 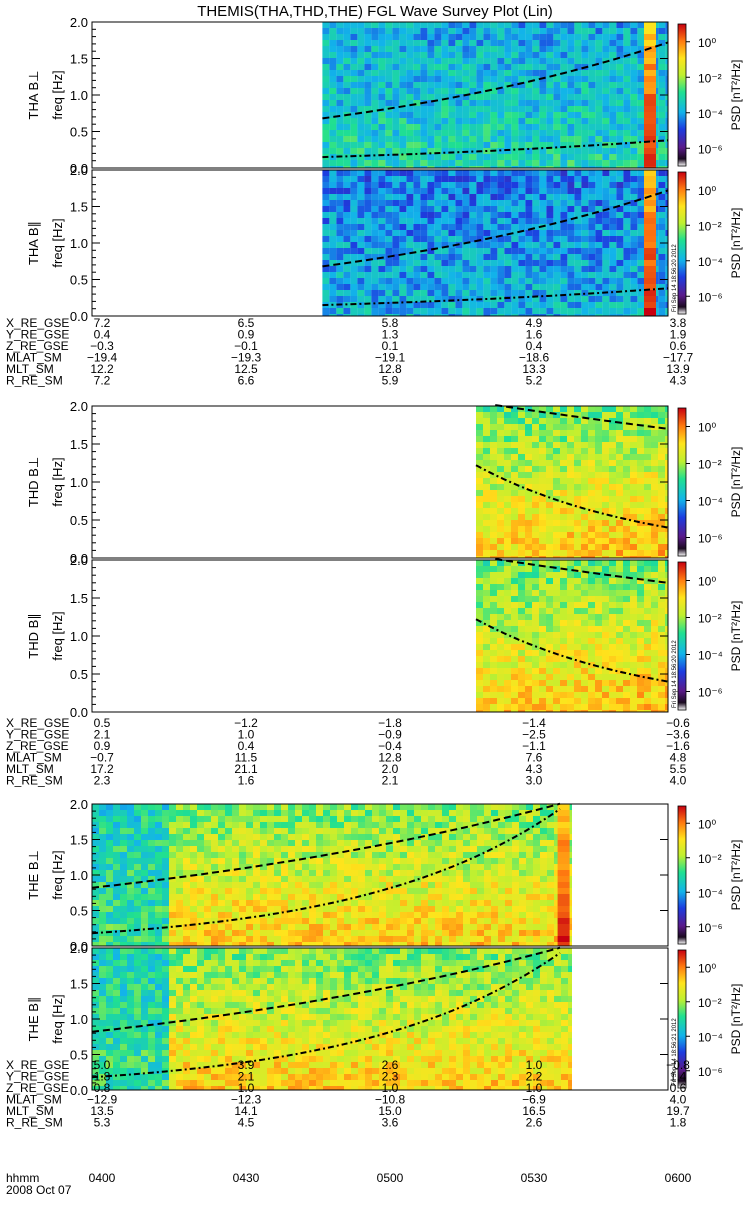 What do you see at coordinates (710, 636) in the screenshot?
I see `colorbar: 10⁰ 10⁻² 10⁻⁴ 10⁻⁶ PSD [nT²/Hz]` at bounding box center [710, 636].